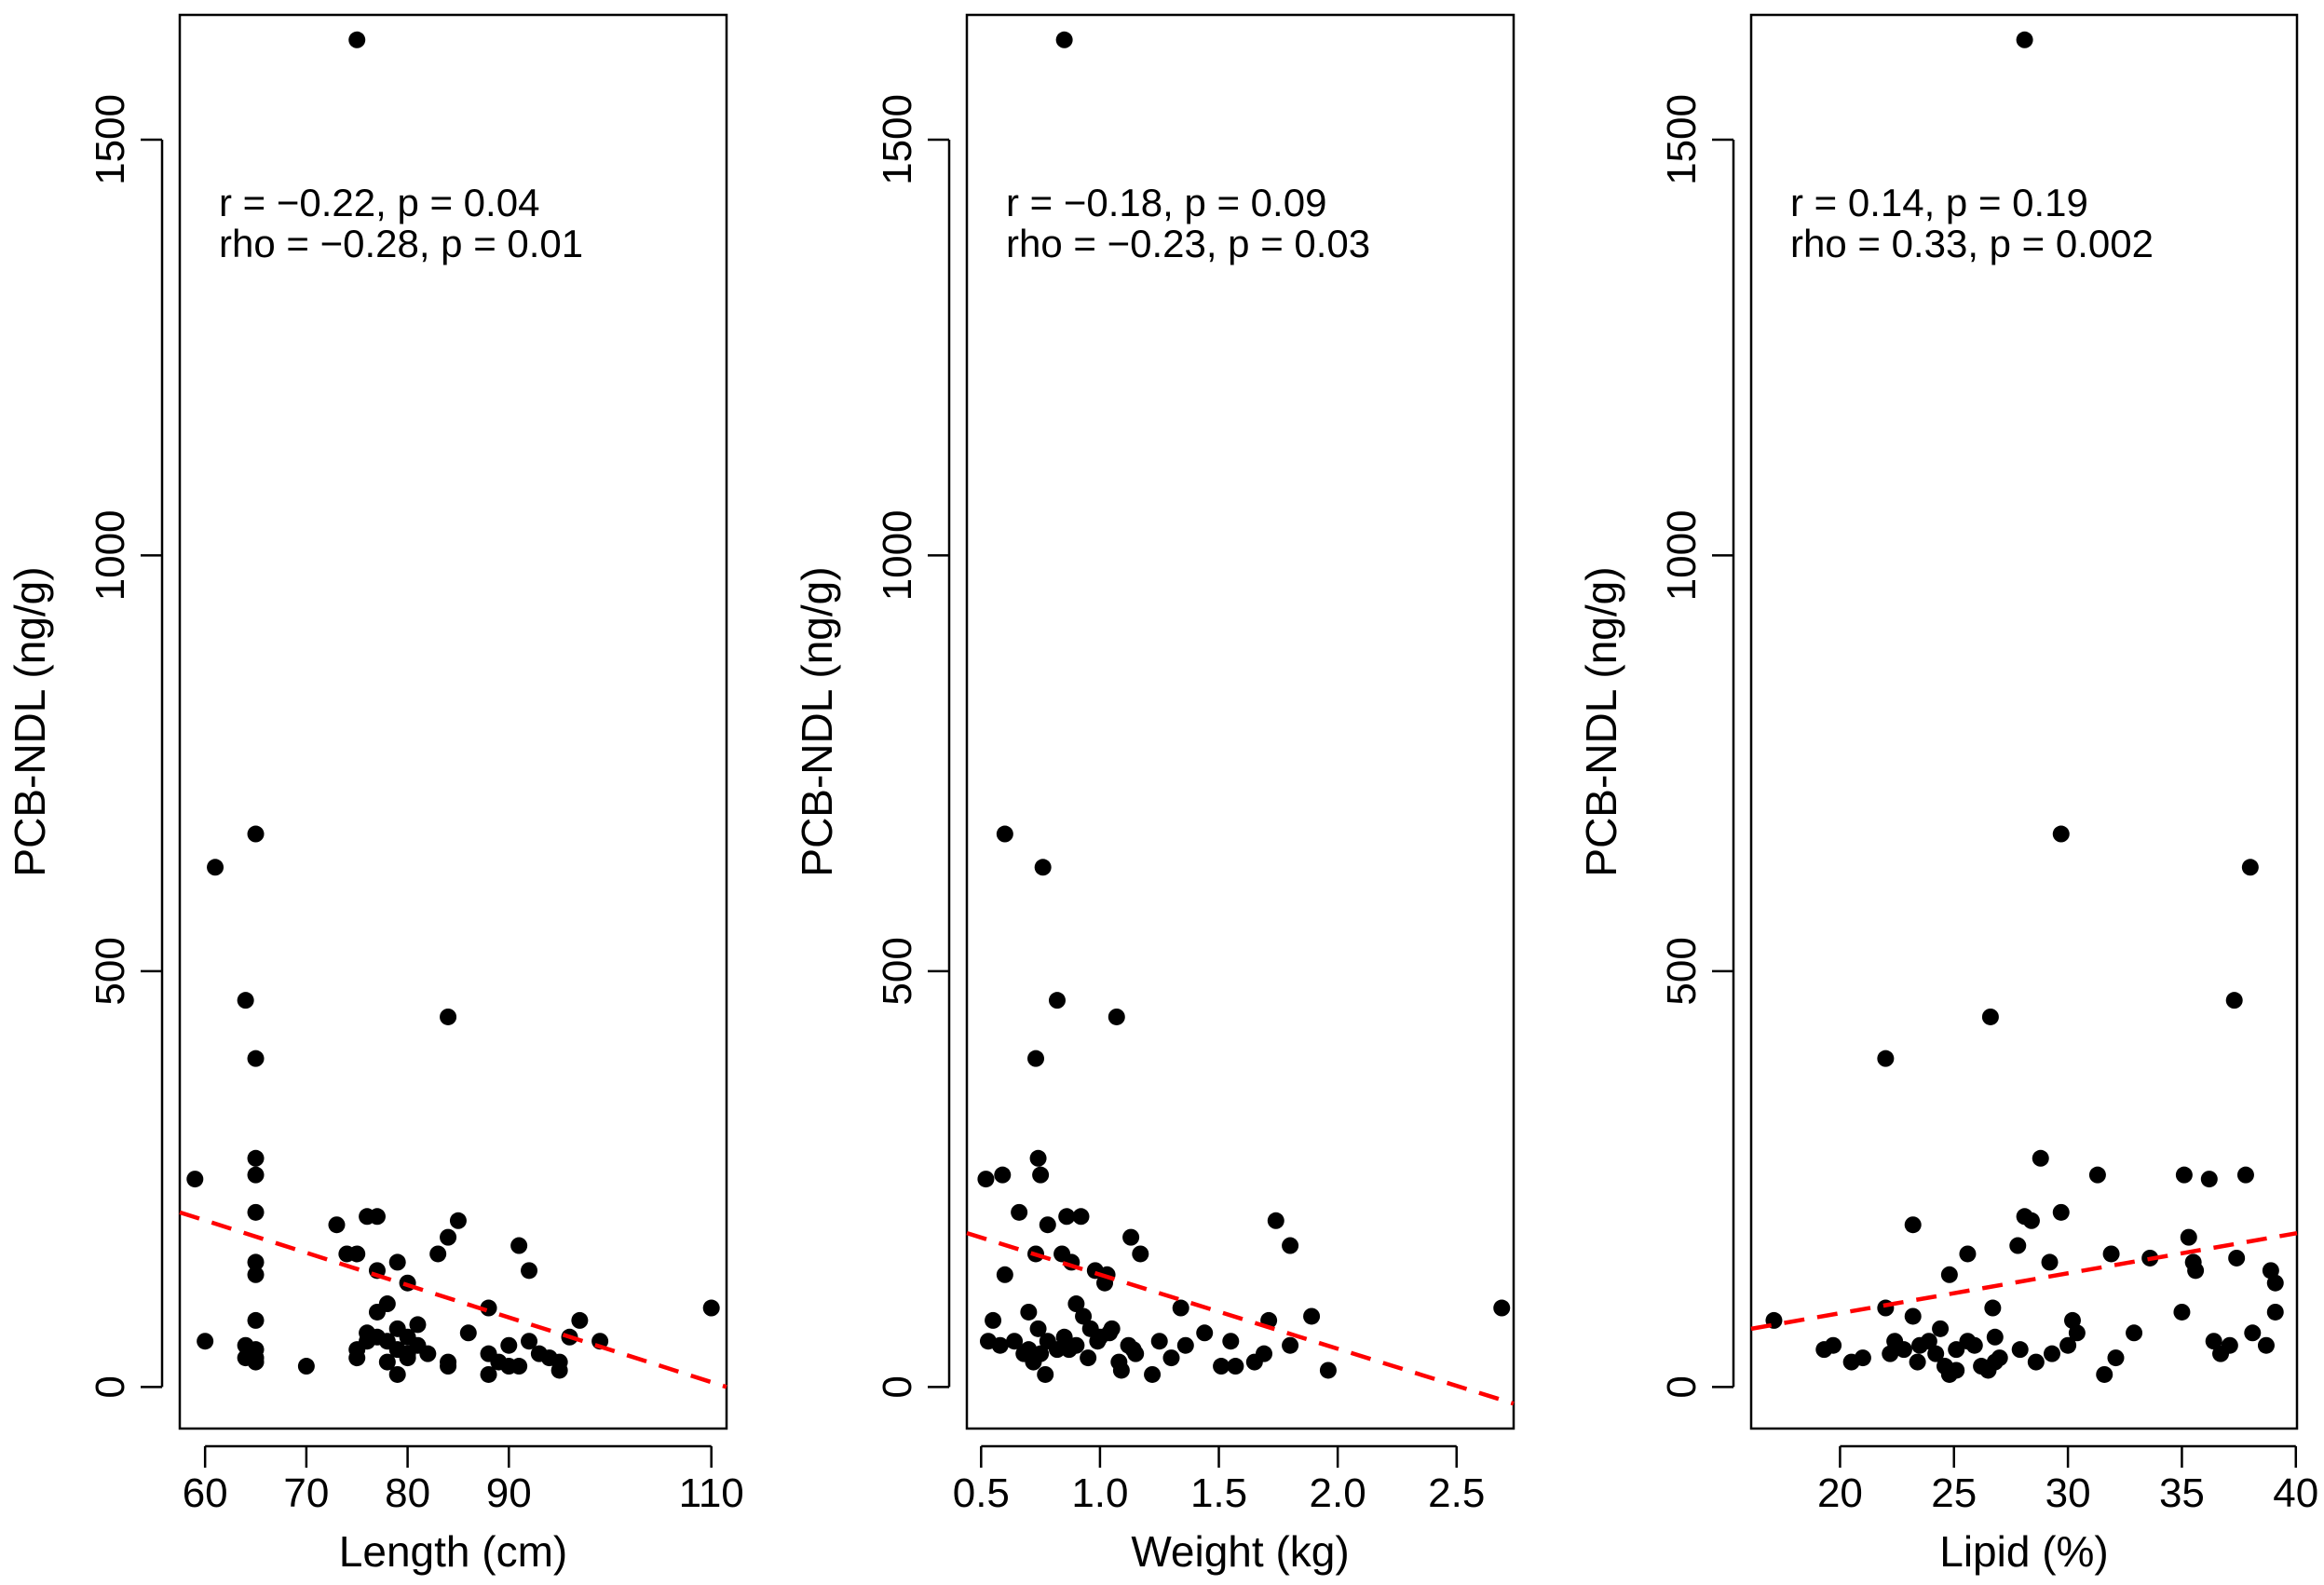 The image size is (2324, 1585). I want to click on x-axis: 20 25 30 35 40, so click(2067, 1480).